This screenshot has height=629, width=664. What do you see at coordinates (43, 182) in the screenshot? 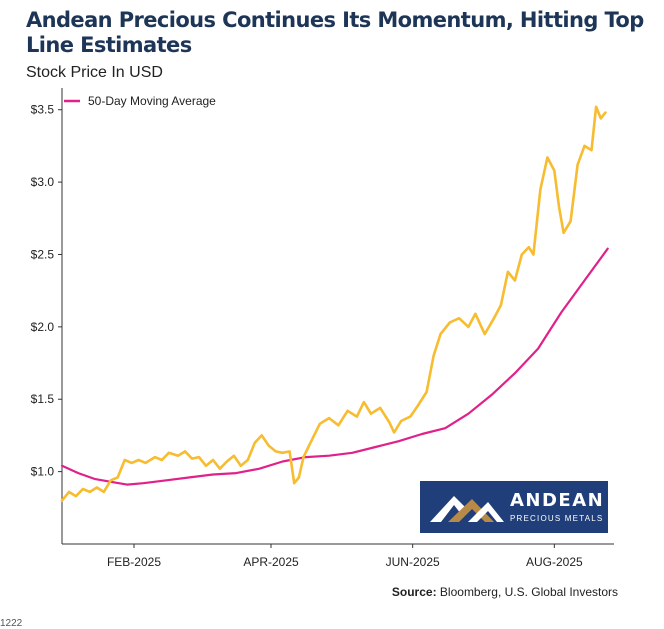
I see `y-tick-label: $3.0` at bounding box center [43, 182].